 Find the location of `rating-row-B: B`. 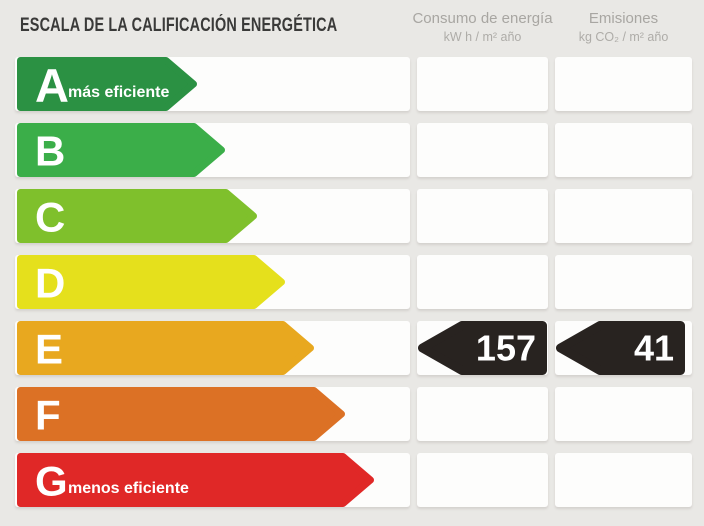

rating-row-B: B is located at coordinates (352, 150).